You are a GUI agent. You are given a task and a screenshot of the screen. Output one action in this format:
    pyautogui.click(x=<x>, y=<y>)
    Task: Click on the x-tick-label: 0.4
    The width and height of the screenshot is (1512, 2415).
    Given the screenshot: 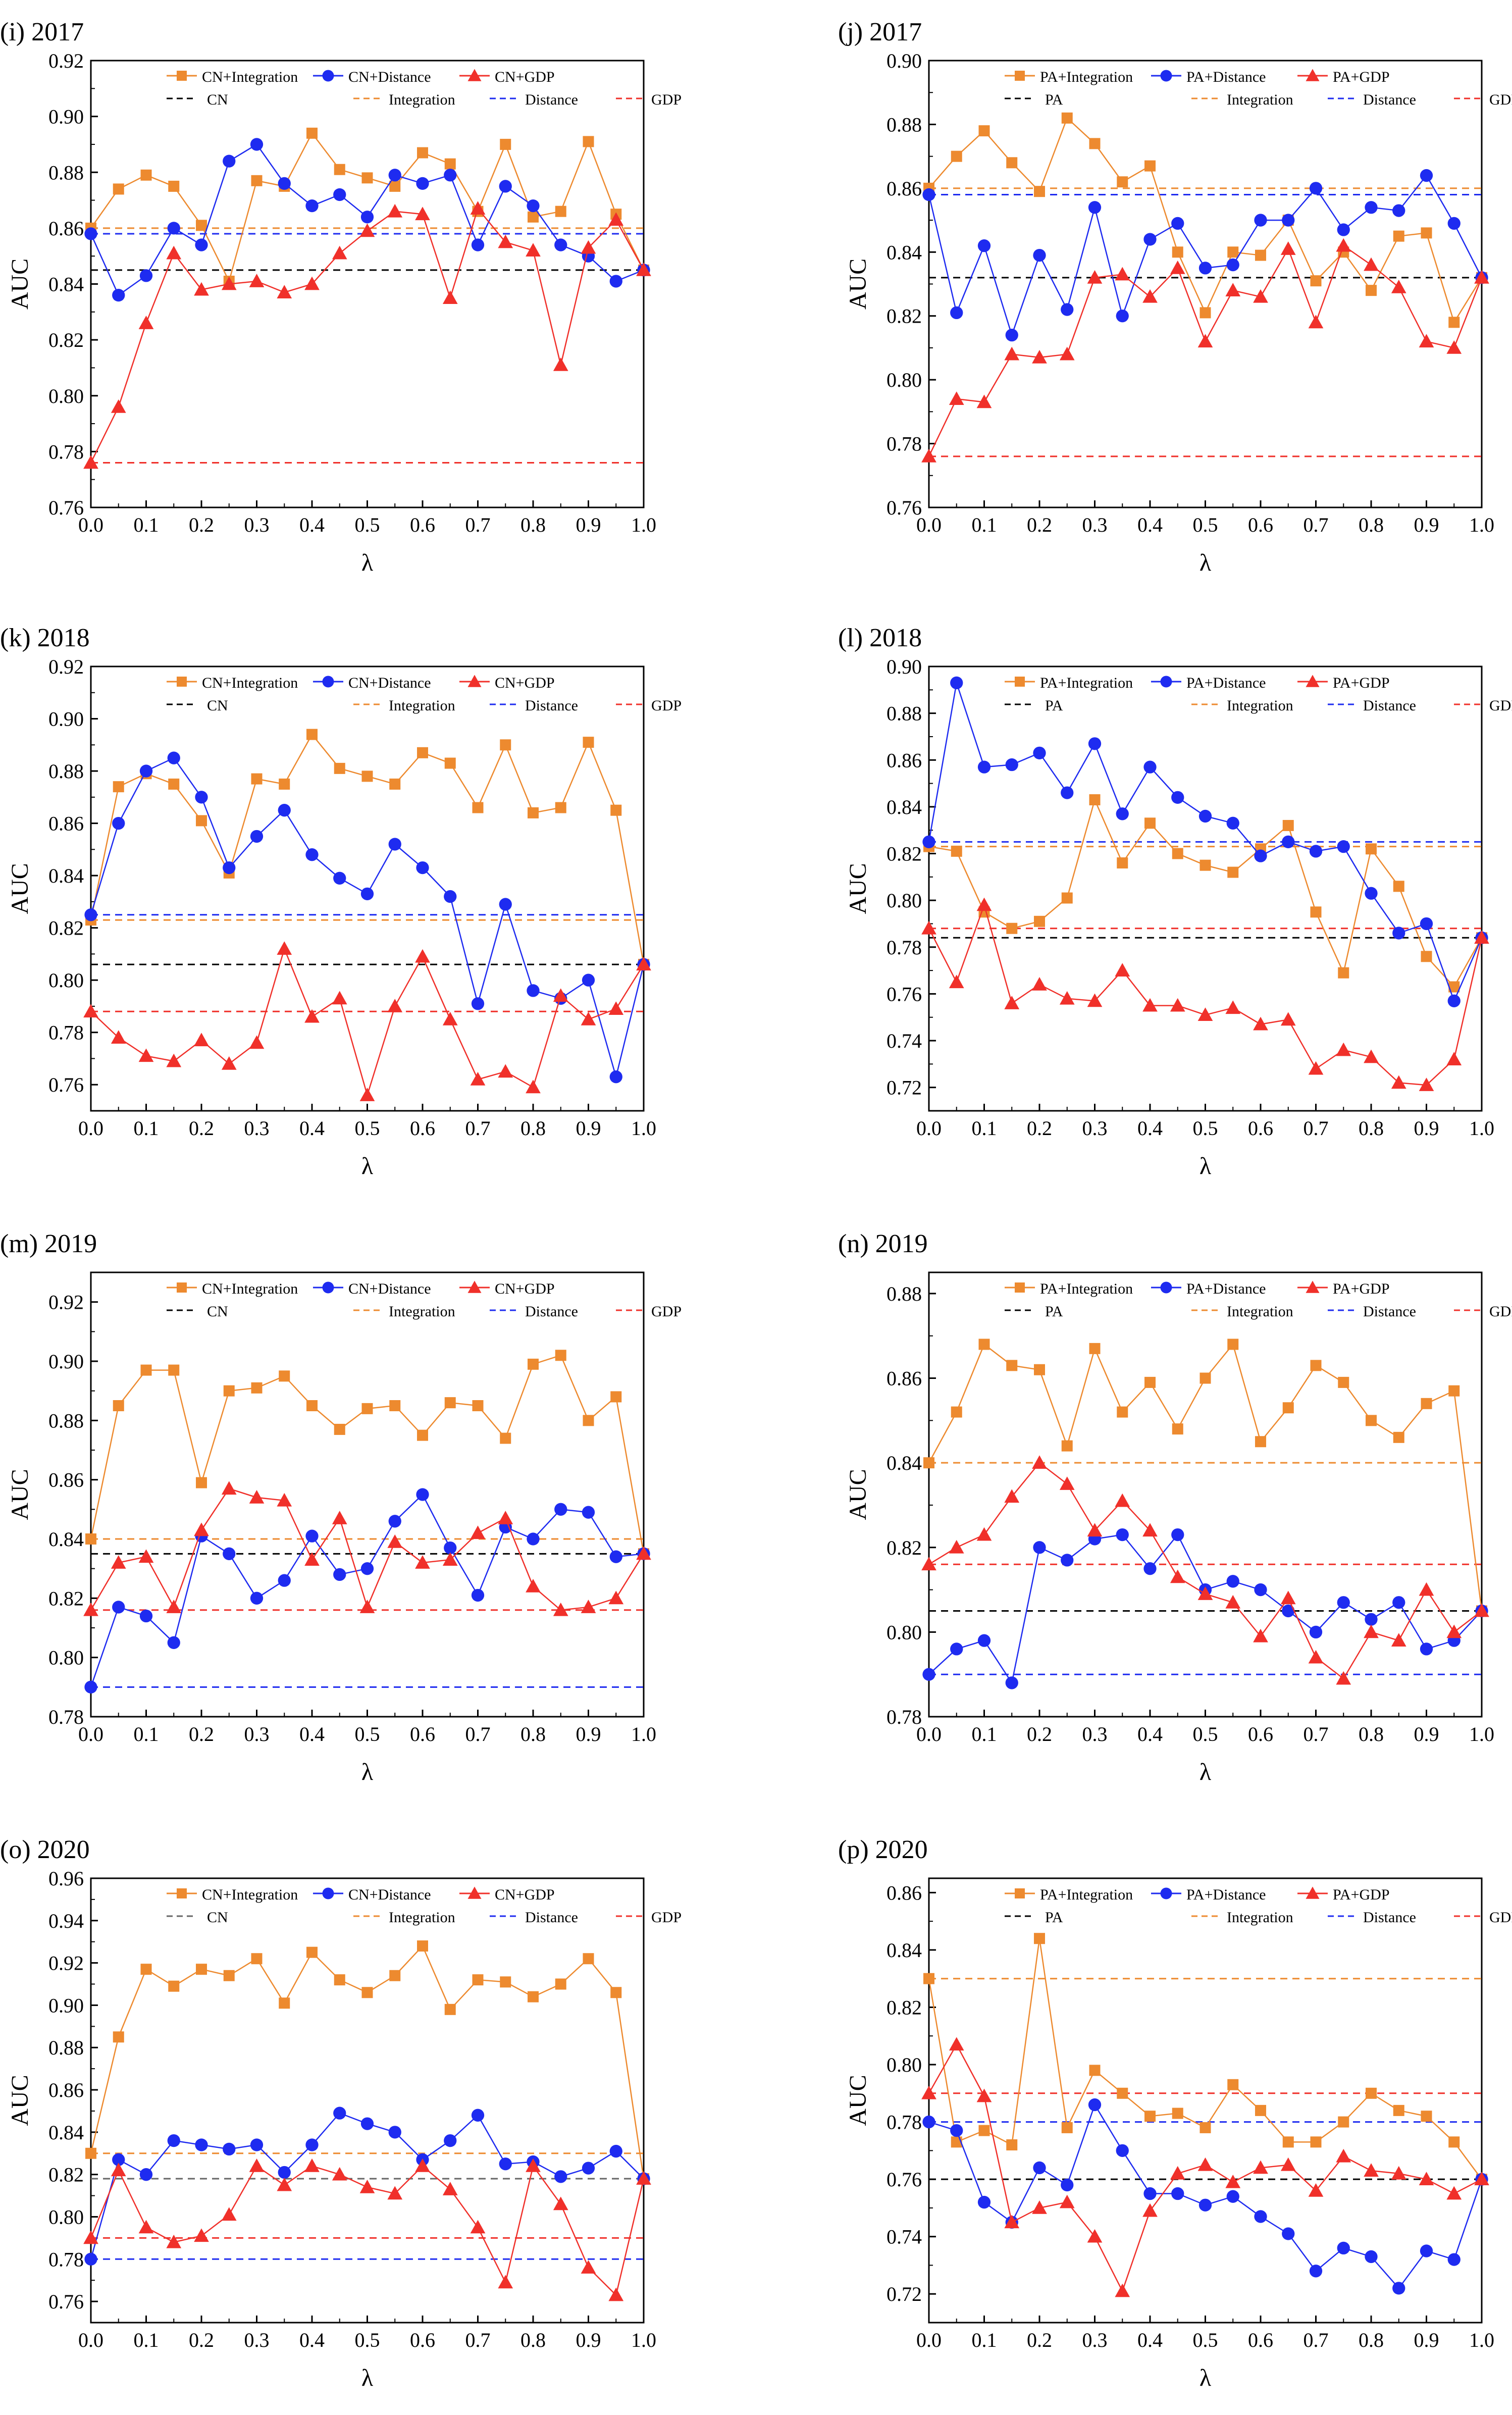 What is the action you would take?
    pyautogui.click(x=1150, y=2340)
    